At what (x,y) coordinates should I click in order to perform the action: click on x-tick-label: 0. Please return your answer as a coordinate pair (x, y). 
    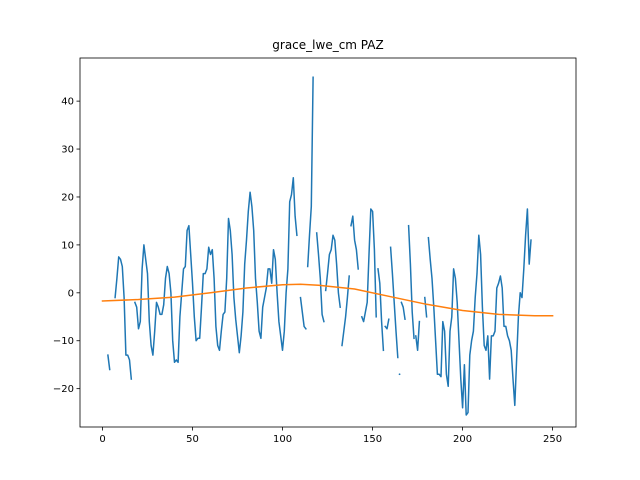
    Looking at the image, I should click on (102, 439).